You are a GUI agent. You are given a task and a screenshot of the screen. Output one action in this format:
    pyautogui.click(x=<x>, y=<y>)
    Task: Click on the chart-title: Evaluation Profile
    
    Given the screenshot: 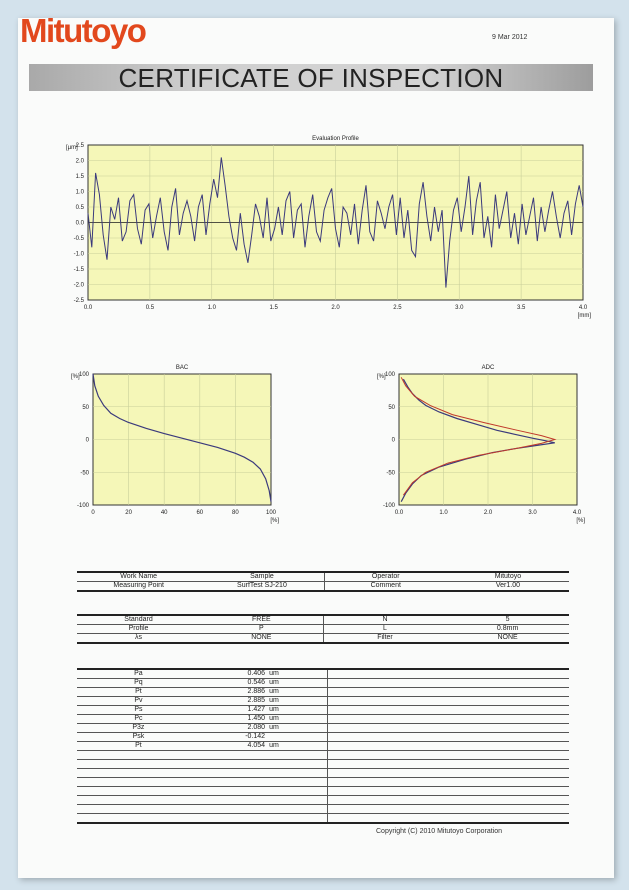 What is the action you would take?
    pyautogui.click(x=335, y=139)
    